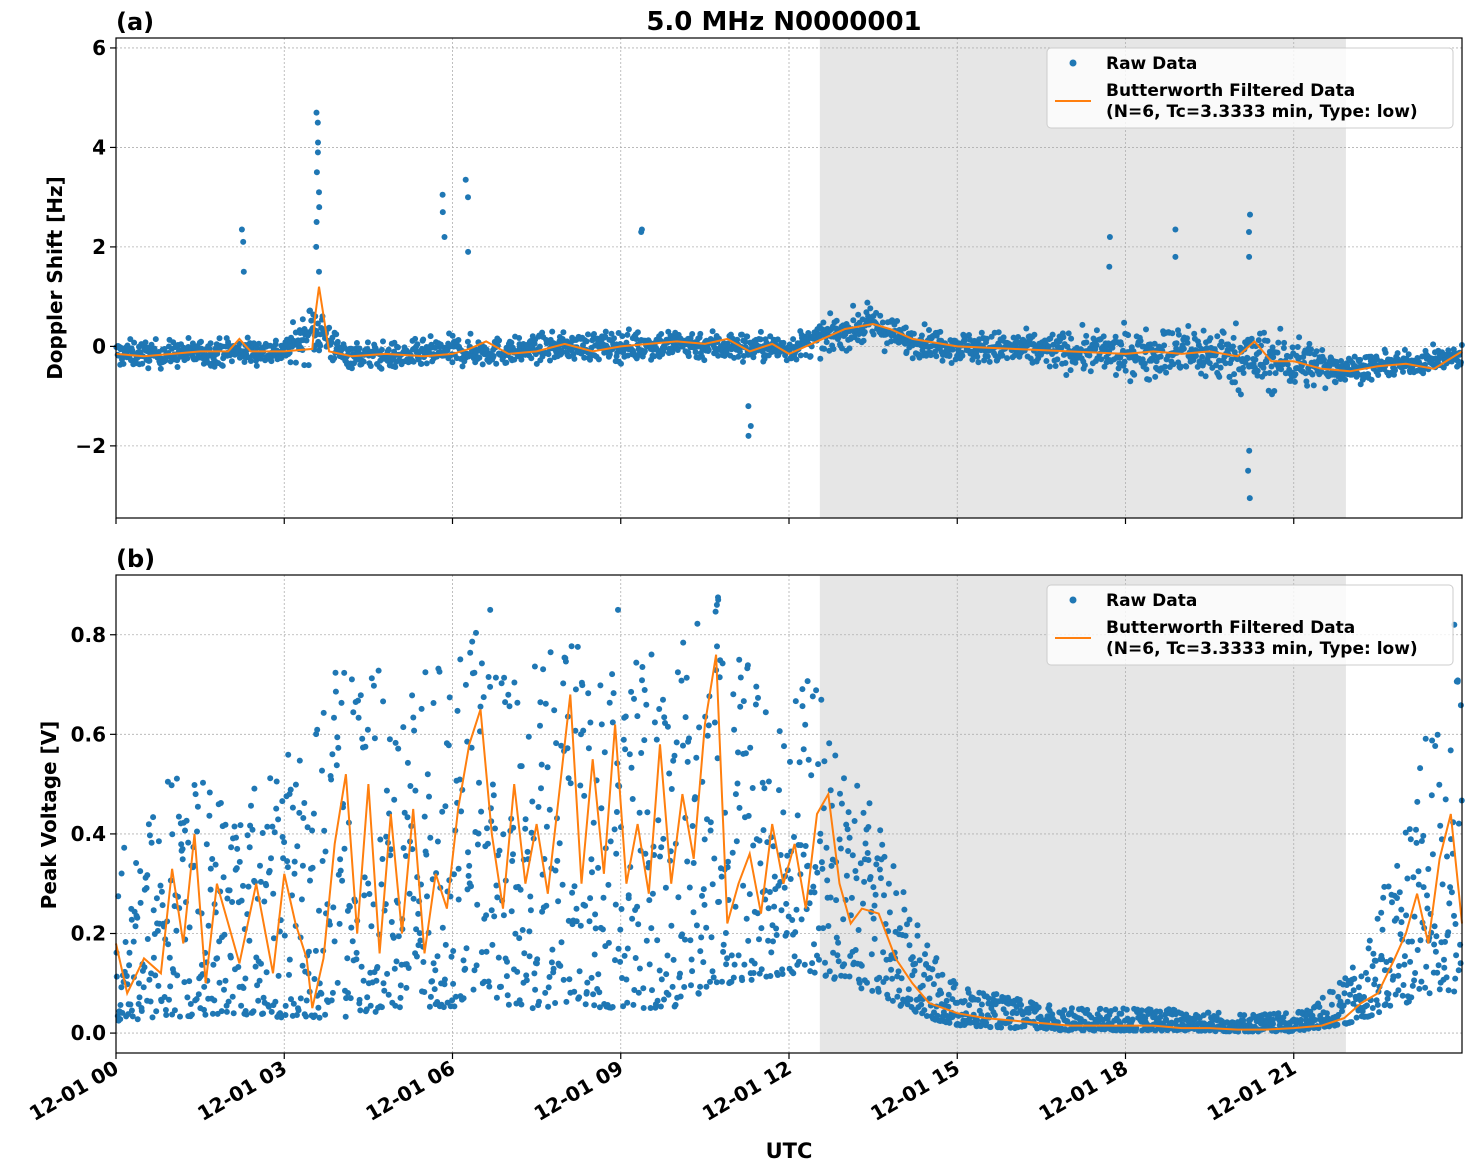 This screenshot has width=1472, height=1172. I want to click on y-tick-label: 0.6, so click(88, 734).